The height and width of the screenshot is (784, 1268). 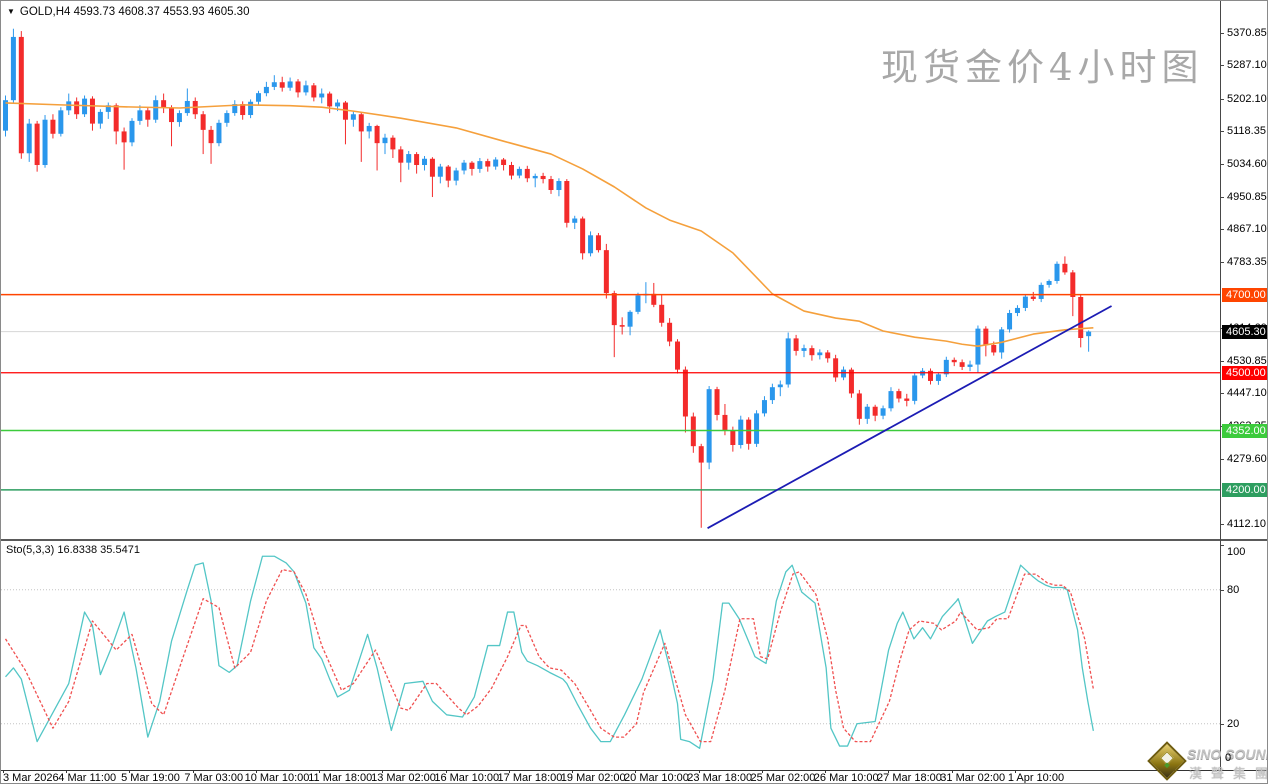 I want to click on panel-separator, so click(x=634, y=540).